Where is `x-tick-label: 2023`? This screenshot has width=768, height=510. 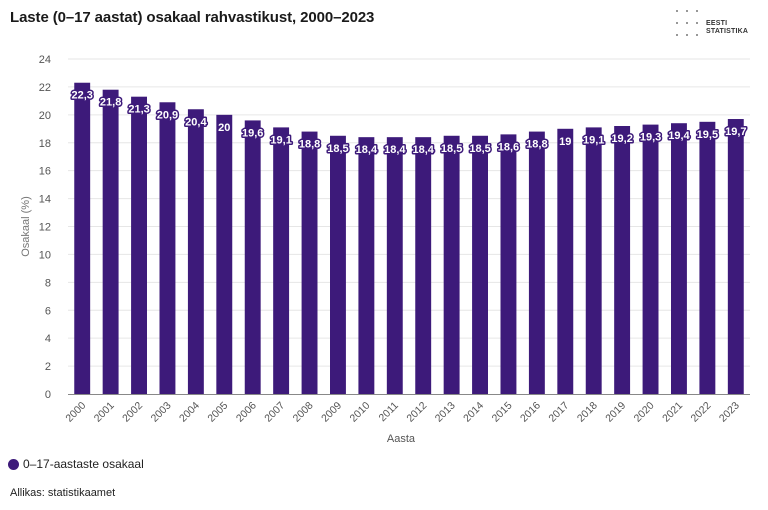 x-tick-label: 2023 is located at coordinates (729, 412).